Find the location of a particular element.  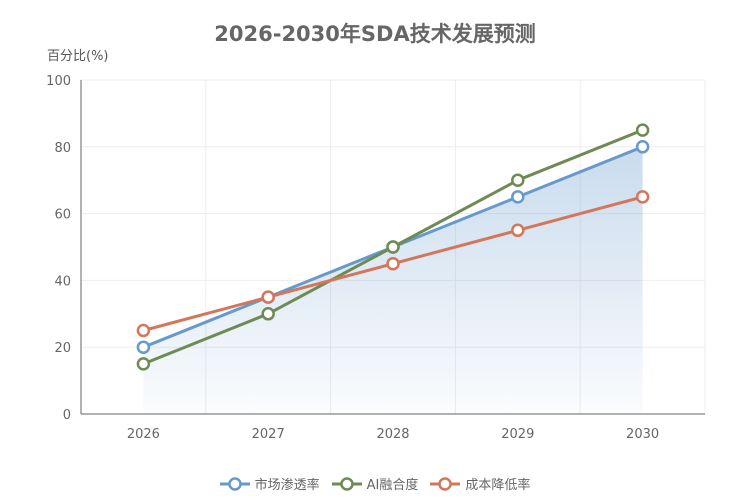

y-tick-label: 40 is located at coordinates (62, 281).